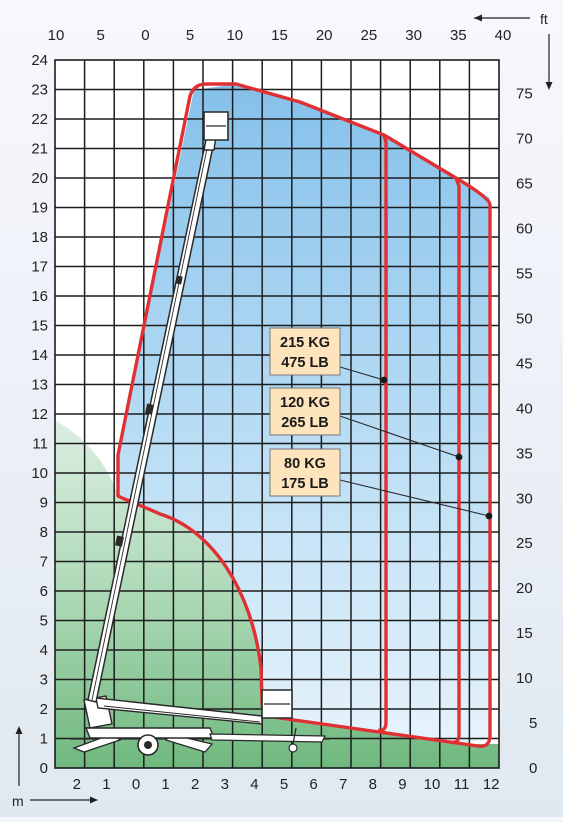  I want to click on right-tick-label: 45, so click(524, 363).